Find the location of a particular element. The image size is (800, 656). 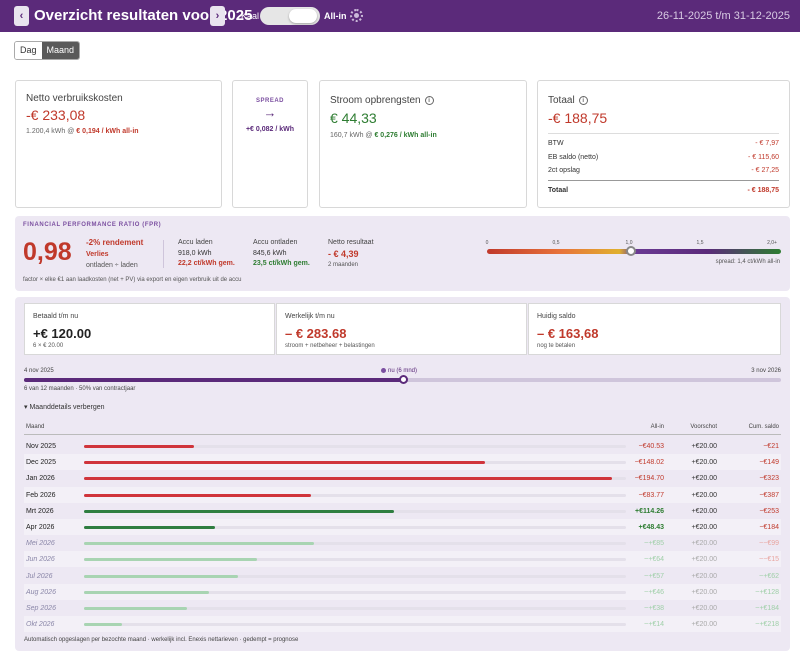

fpr-ratio: 0,98 is located at coordinates (47, 252).